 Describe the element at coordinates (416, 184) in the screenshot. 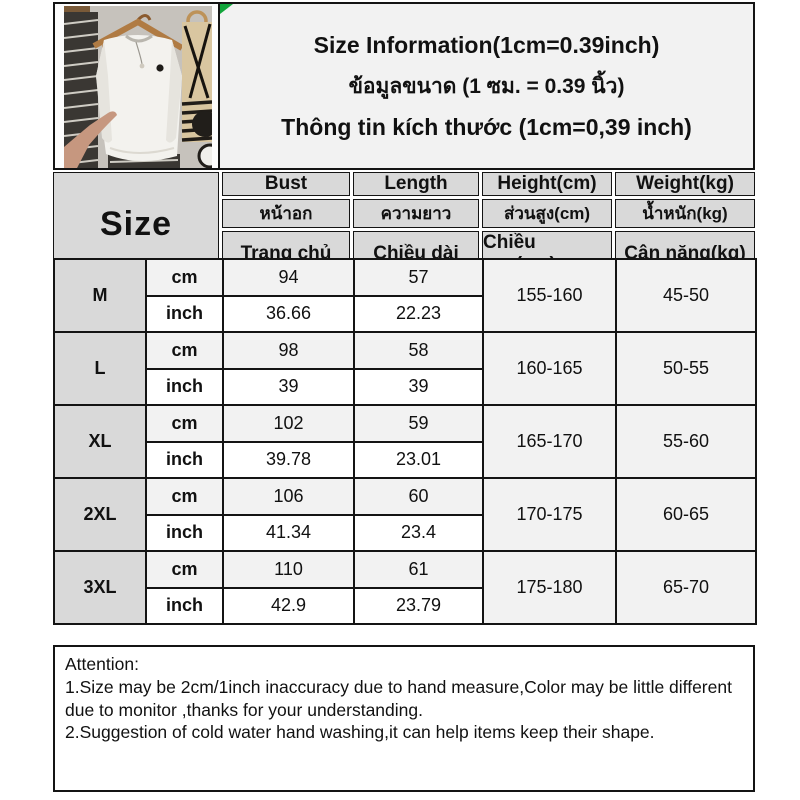

I see `header-length-en: Length` at that location.